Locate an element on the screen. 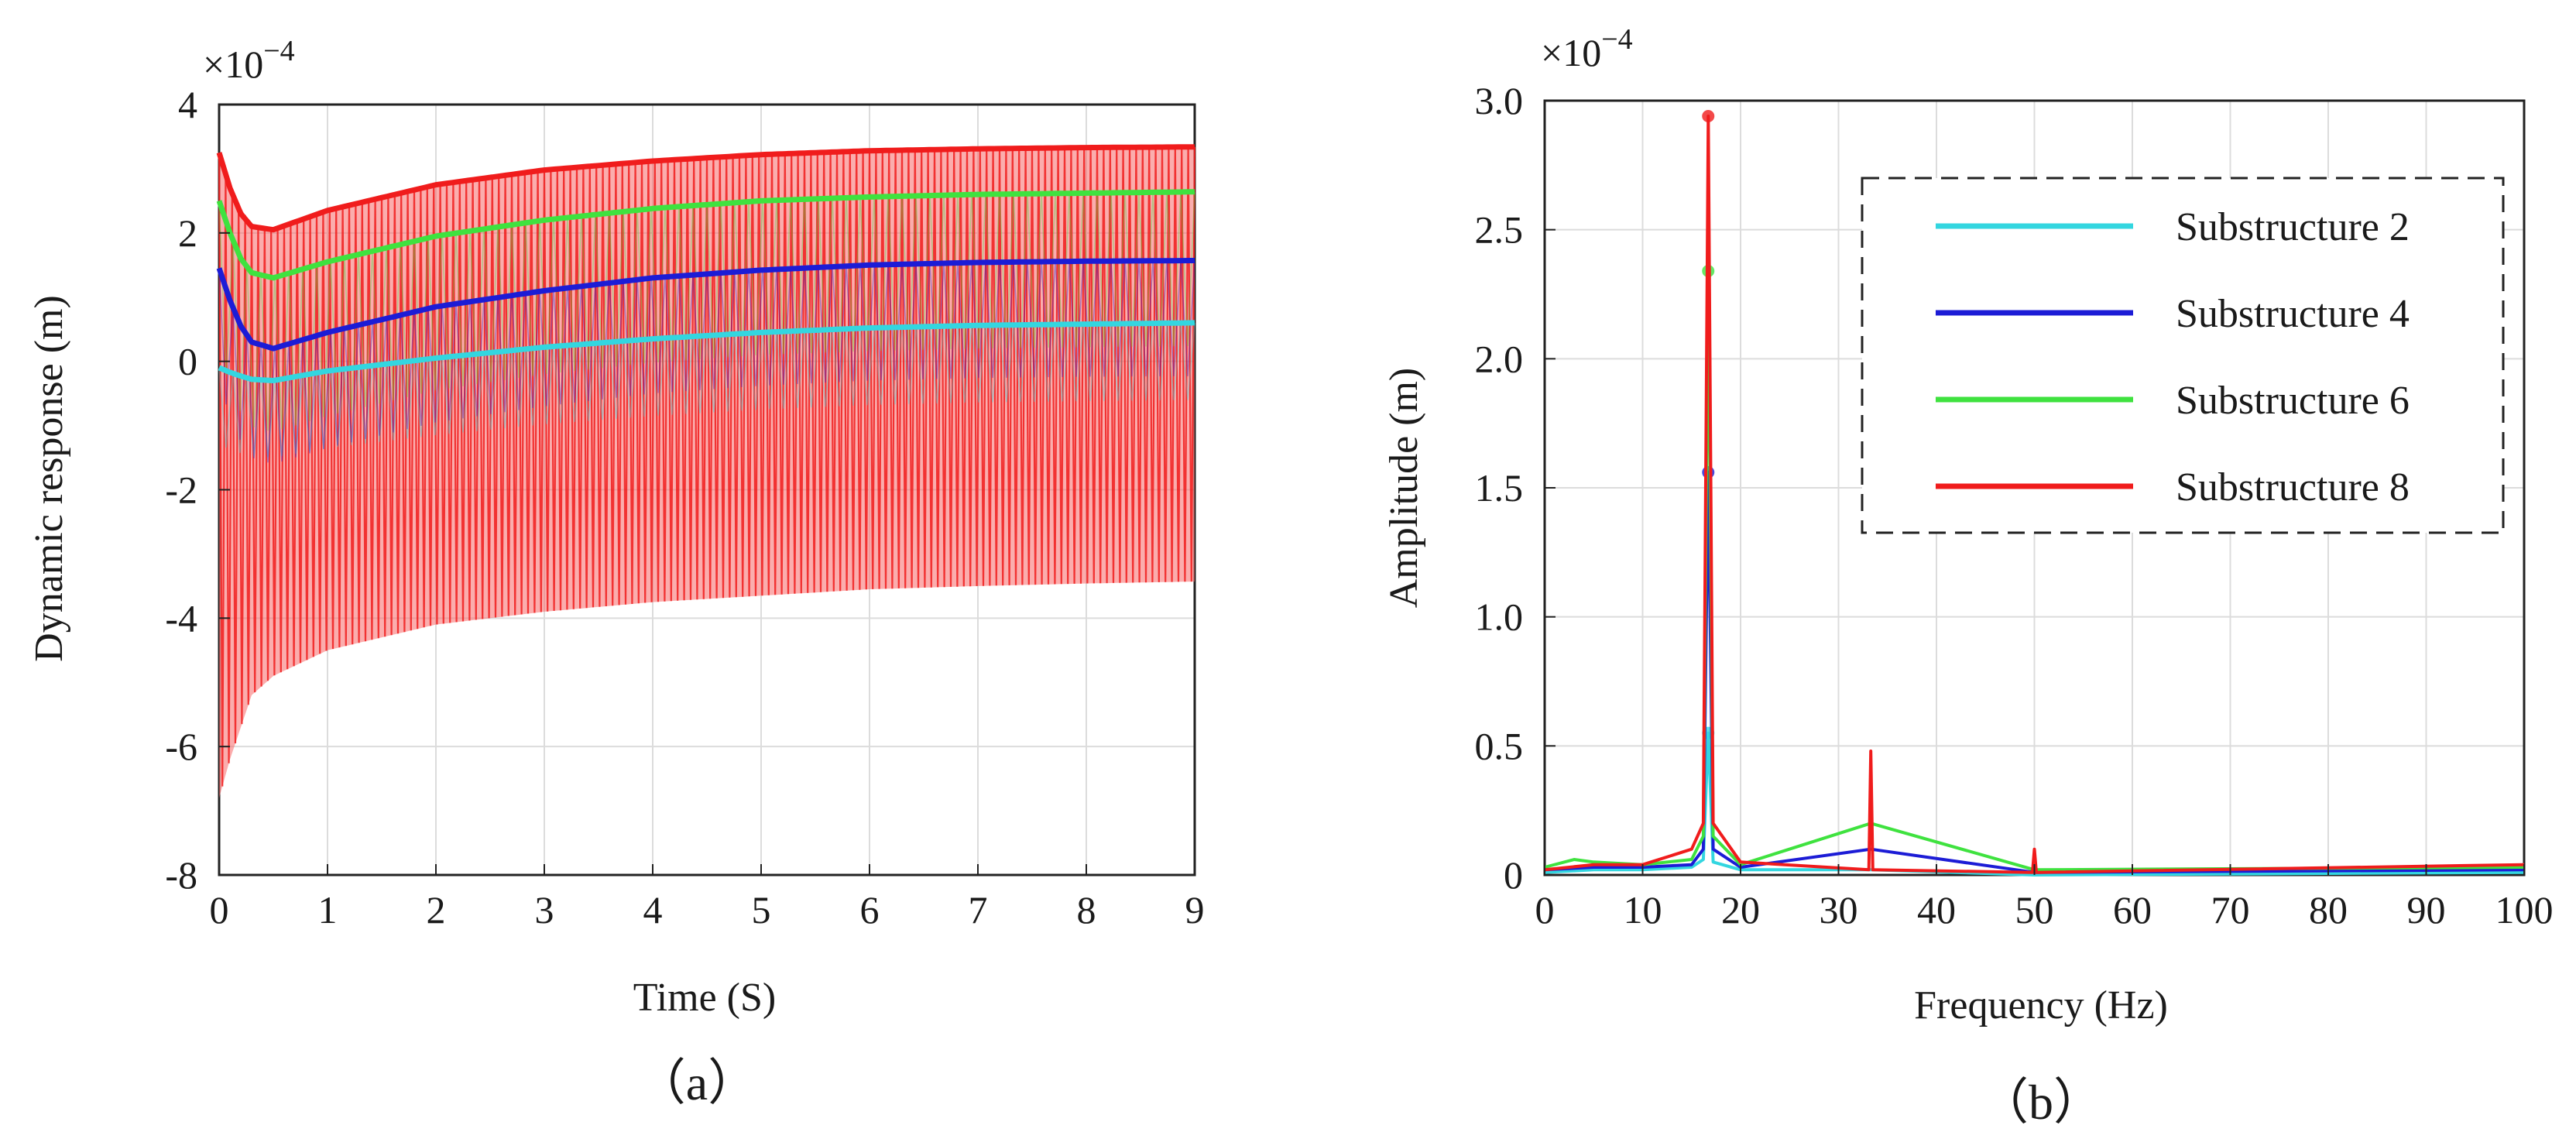 Image resolution: width=2576 pixels, height=1139 pixels. panel-b-x-label: Frequency (Hz) is located at coordinates (2041, 1006).